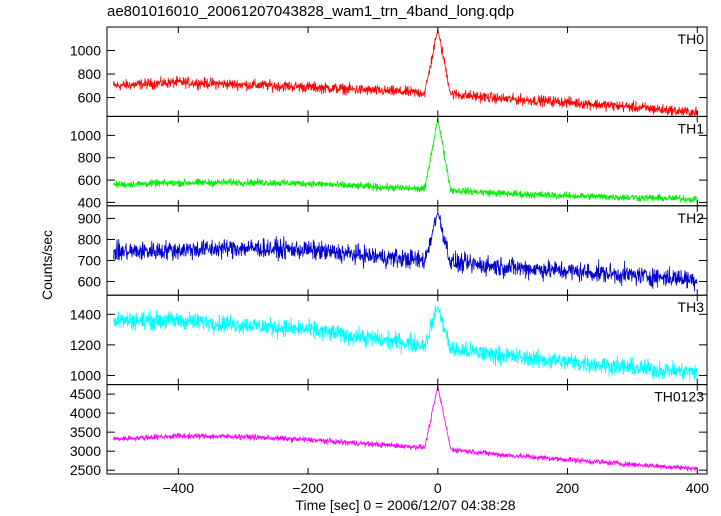  Describe the element at coordinates (90, 74) in the screenshot. I see `y-tick-label-th0: 800` at that location.